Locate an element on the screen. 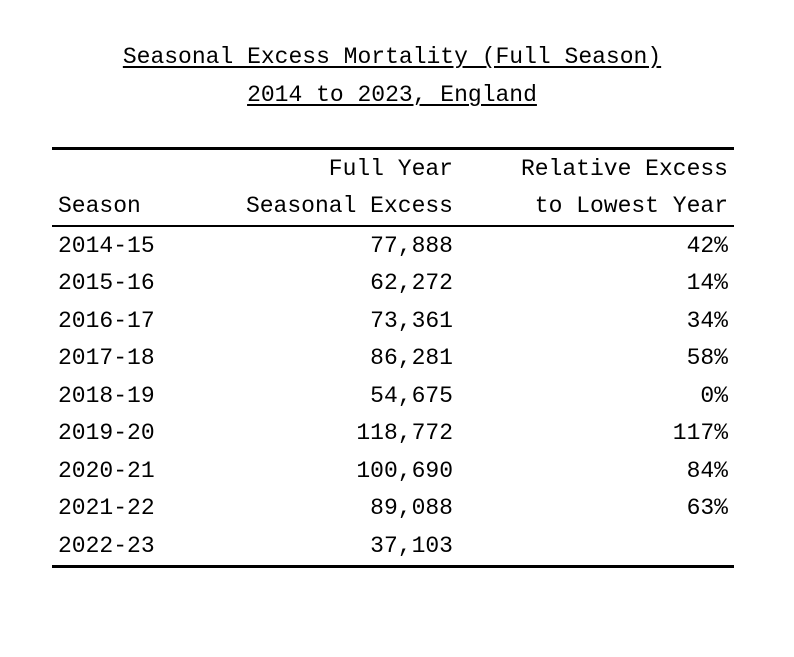 This screenshot has height=657, width=794. table-header-row-bottom: Season Seasonal Excess to Lowest Year is located at coordinates (393, 207).